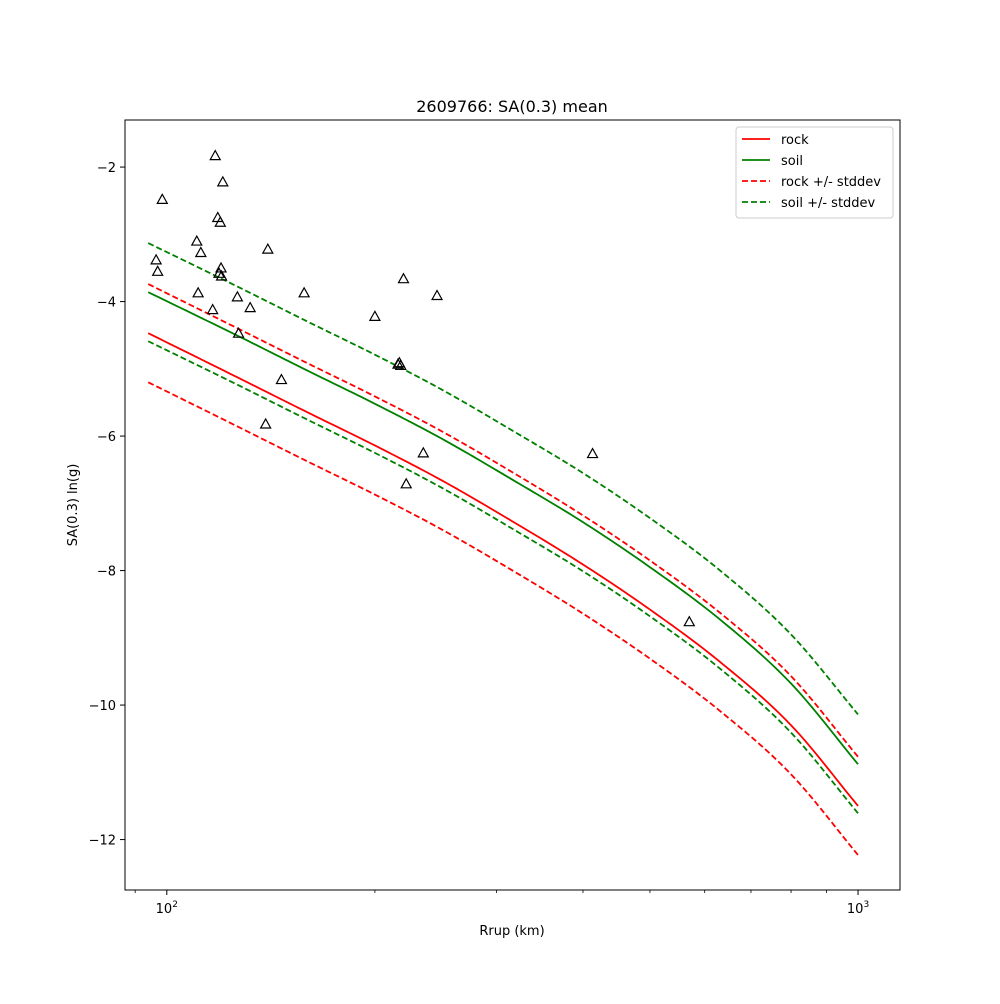  Describe the element at coordinates (106, 437) in the screenshot. I see `y-tick-label: −6` at that location.